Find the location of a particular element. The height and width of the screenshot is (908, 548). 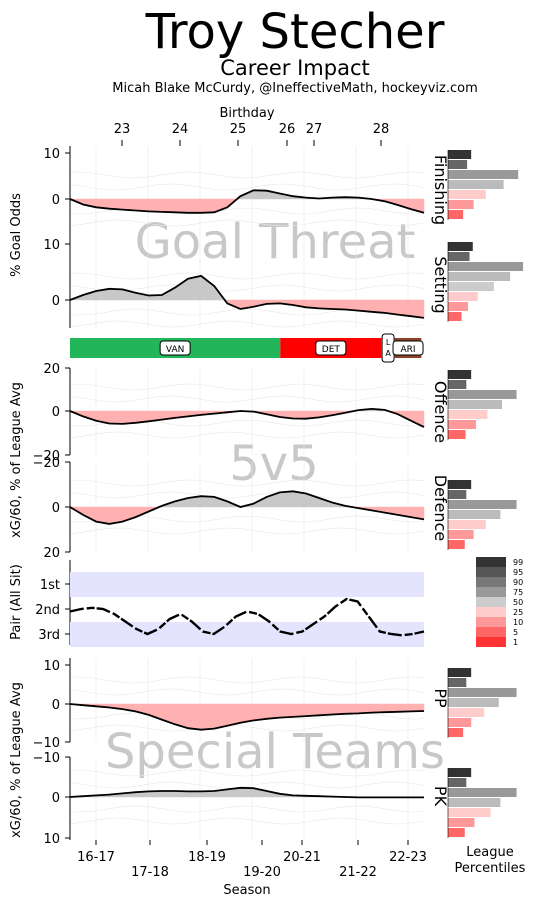

legend-label: 5 is located at coordinates (515, 632).